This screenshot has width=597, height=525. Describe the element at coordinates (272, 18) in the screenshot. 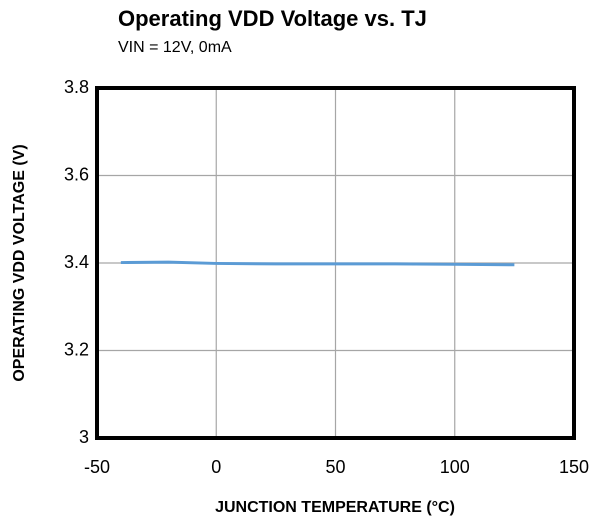

I see `chart-title: Operating VDD Voltage vs. TJ` at that location.